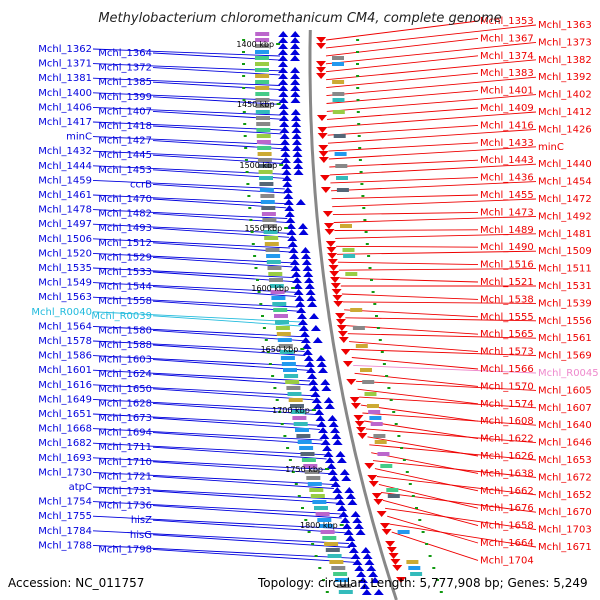 This screenshot has height=600, width=600. I want to click on right-gene-label: Mchl_1652, so click(565, 495).